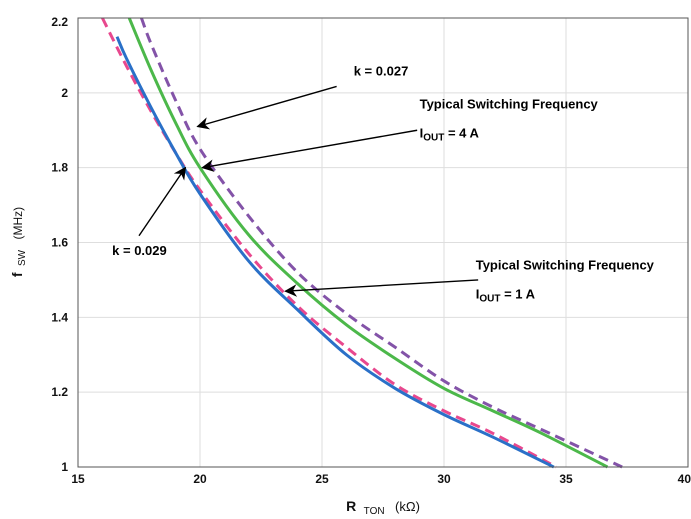 Image resolution: width=691 pixels, height=519 pixels. What do you see at coordinates (351, 506) in the screenshot?
I see `x-axis-label-main: R` at bounding box center [351, 506].